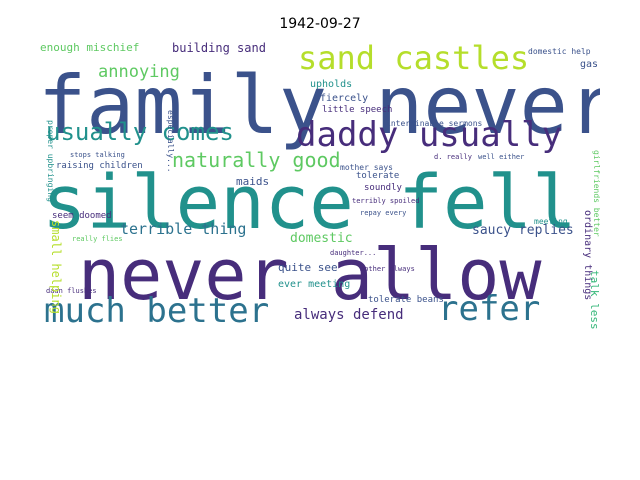 Image resolution: width=640 pixels, height=480 pixels. What do you see at coordinates (56, 267) in the screenshot?
I see `word-small-helping: small helping` at bounding box center [56, 267].